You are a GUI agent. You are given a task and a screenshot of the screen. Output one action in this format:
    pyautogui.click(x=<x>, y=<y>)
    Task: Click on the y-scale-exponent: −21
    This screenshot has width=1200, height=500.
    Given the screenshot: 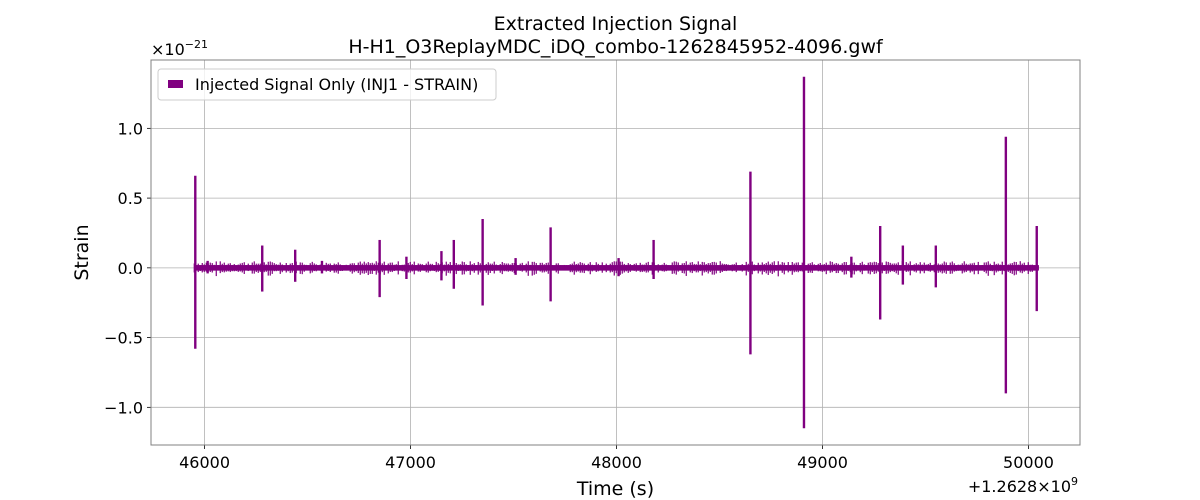 What is the action you would take?
    pyautogui.click(x=196, y=44)
    